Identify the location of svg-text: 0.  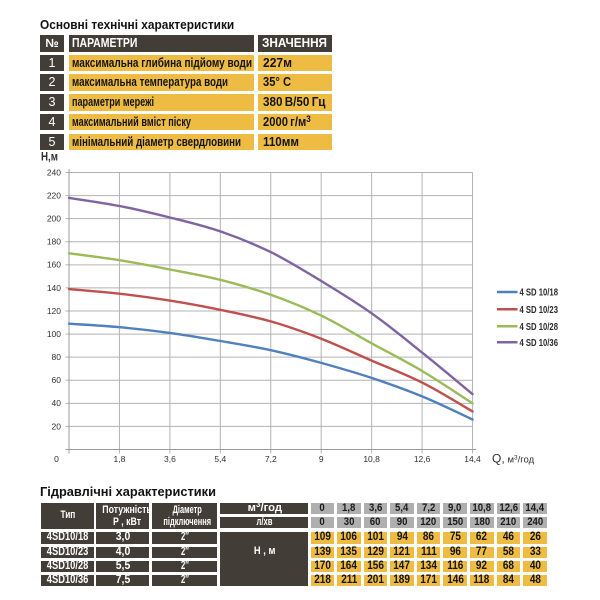
(56, 459).